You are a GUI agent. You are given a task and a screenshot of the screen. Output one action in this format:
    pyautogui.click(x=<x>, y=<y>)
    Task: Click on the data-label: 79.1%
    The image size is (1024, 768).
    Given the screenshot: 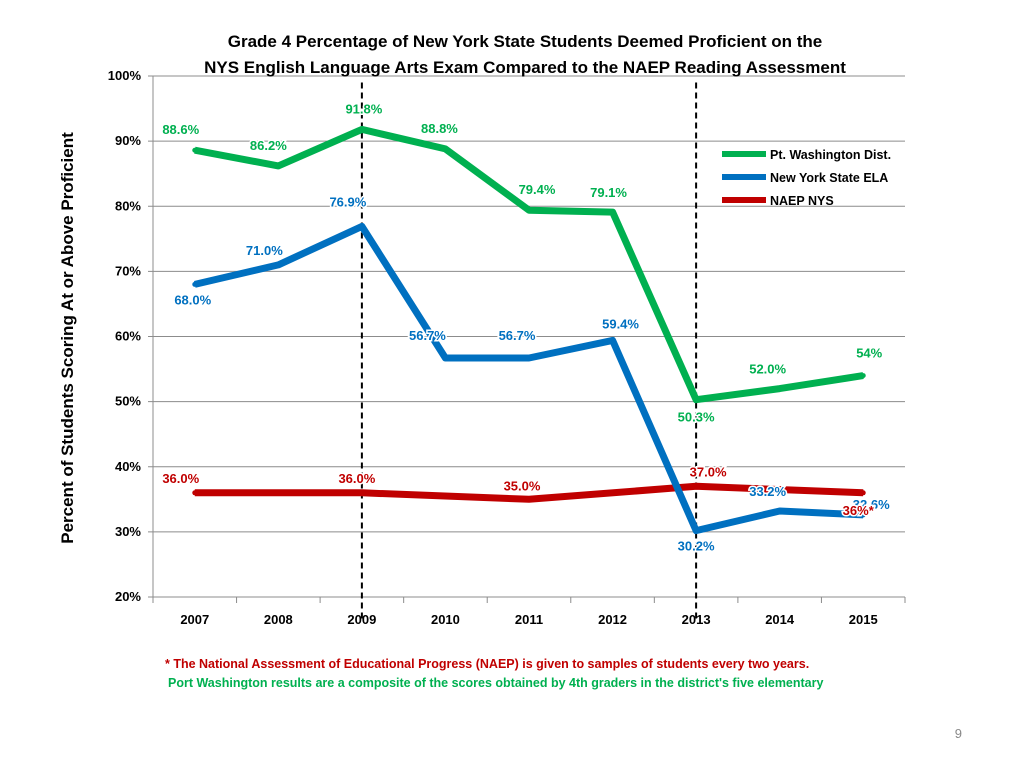 What is the action you would take?
    pyautogui.click(x=608, y=192)
    